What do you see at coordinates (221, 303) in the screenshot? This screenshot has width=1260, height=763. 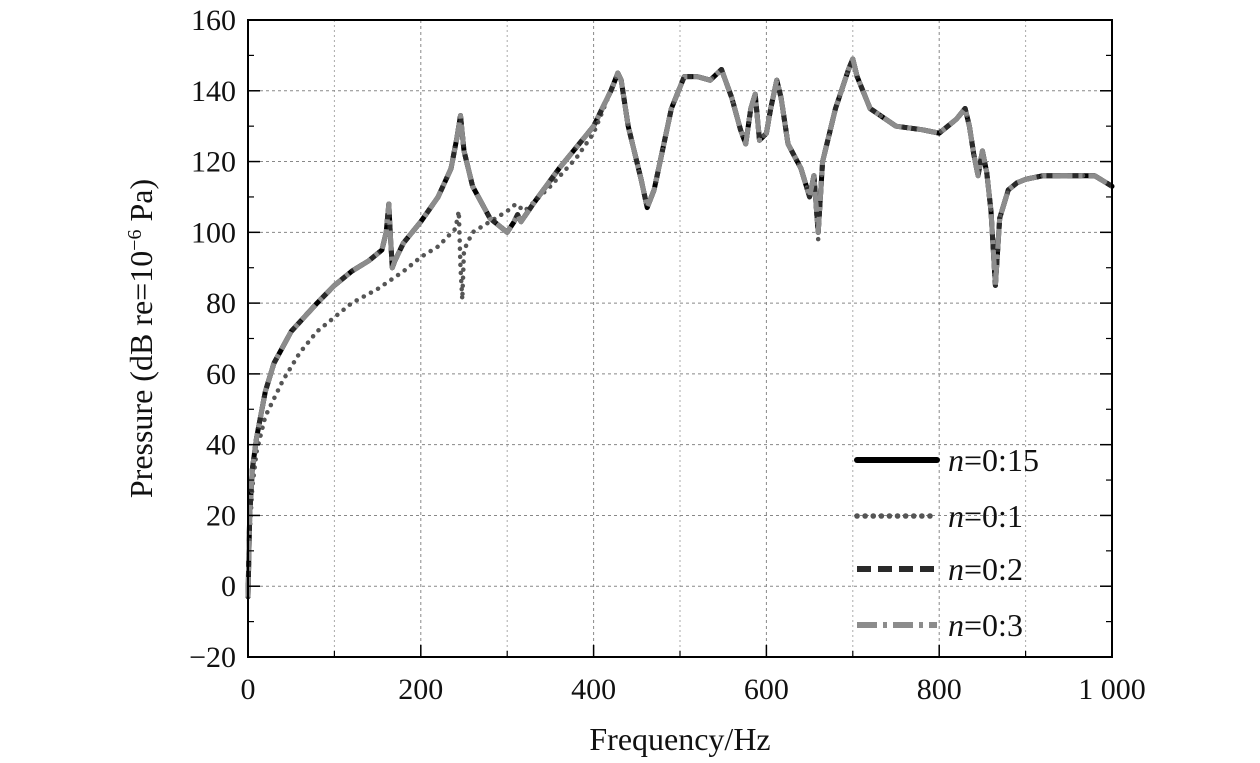 I see `y-tick-label: 80` at bounding box center [221, 303].